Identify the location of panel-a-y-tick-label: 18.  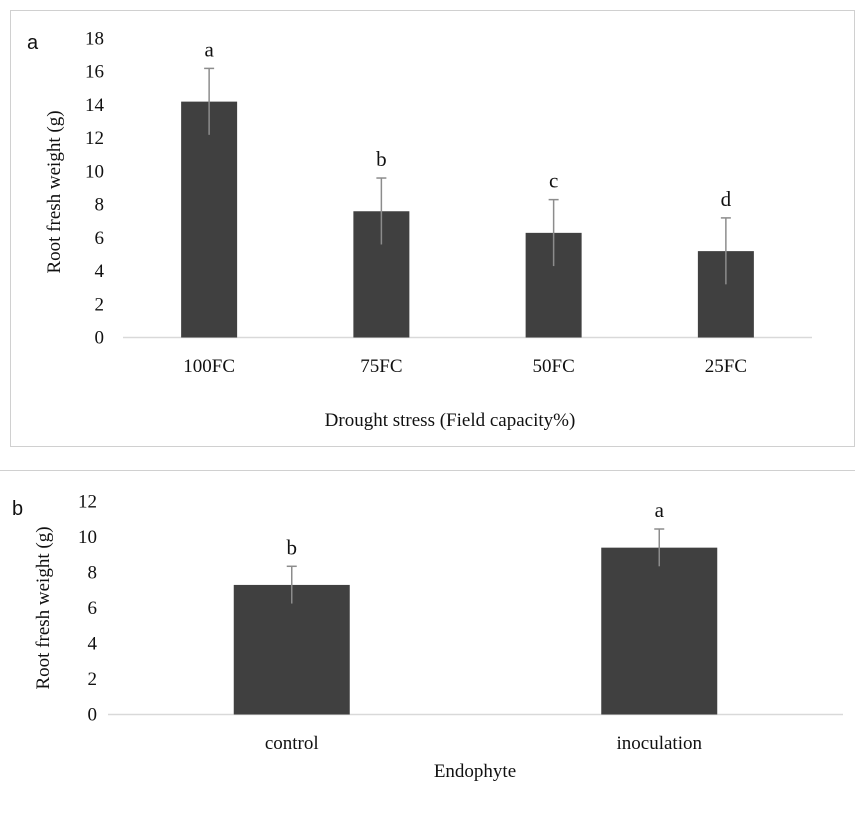
(94, 39).